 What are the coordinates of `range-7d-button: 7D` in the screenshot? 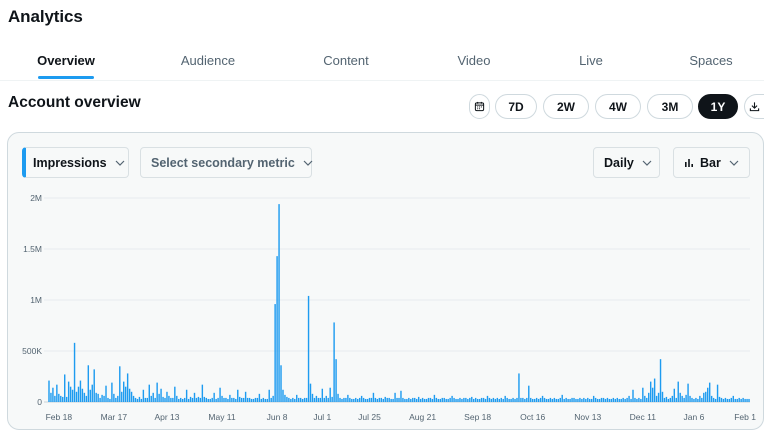 It's located at (516, 106).